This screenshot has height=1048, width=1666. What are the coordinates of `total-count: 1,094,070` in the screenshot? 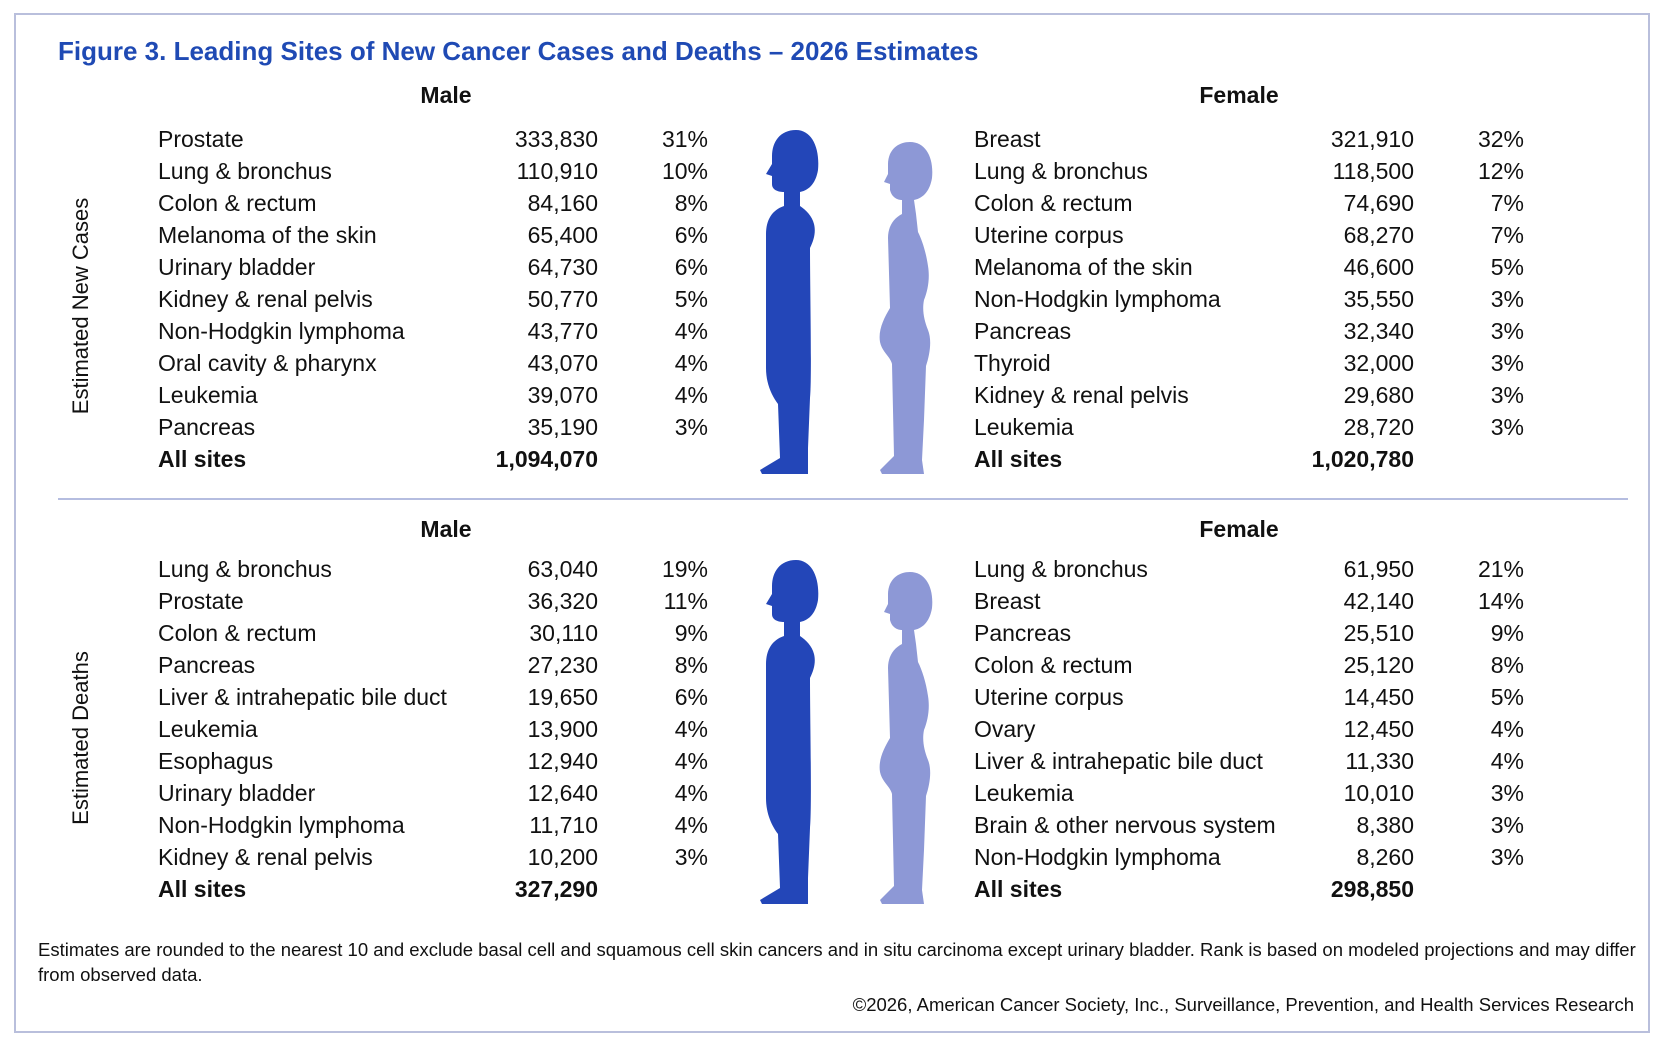 It's located at (546, 459).